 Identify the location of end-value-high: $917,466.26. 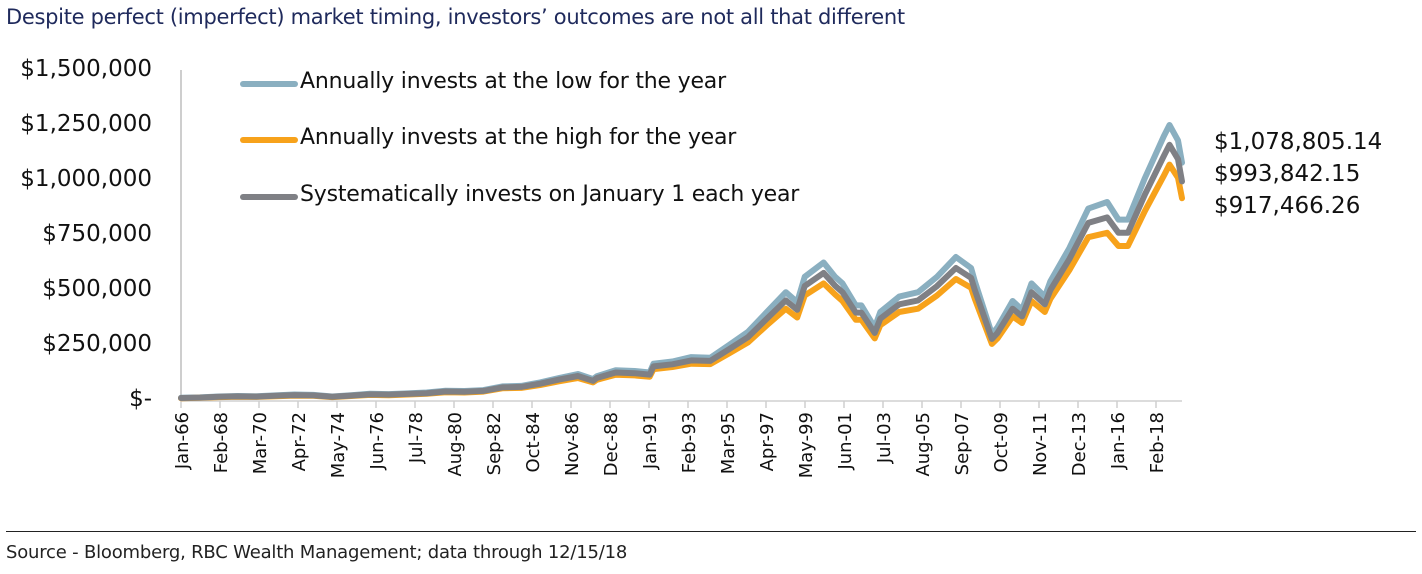
(1287, 206).